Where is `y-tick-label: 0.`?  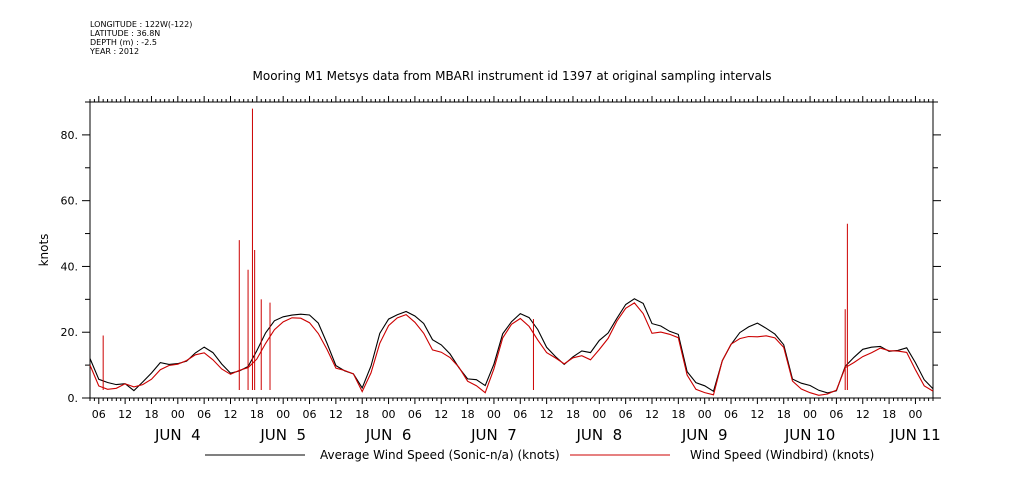
y-tick-label: 0. is located at coordinates (73, 398).